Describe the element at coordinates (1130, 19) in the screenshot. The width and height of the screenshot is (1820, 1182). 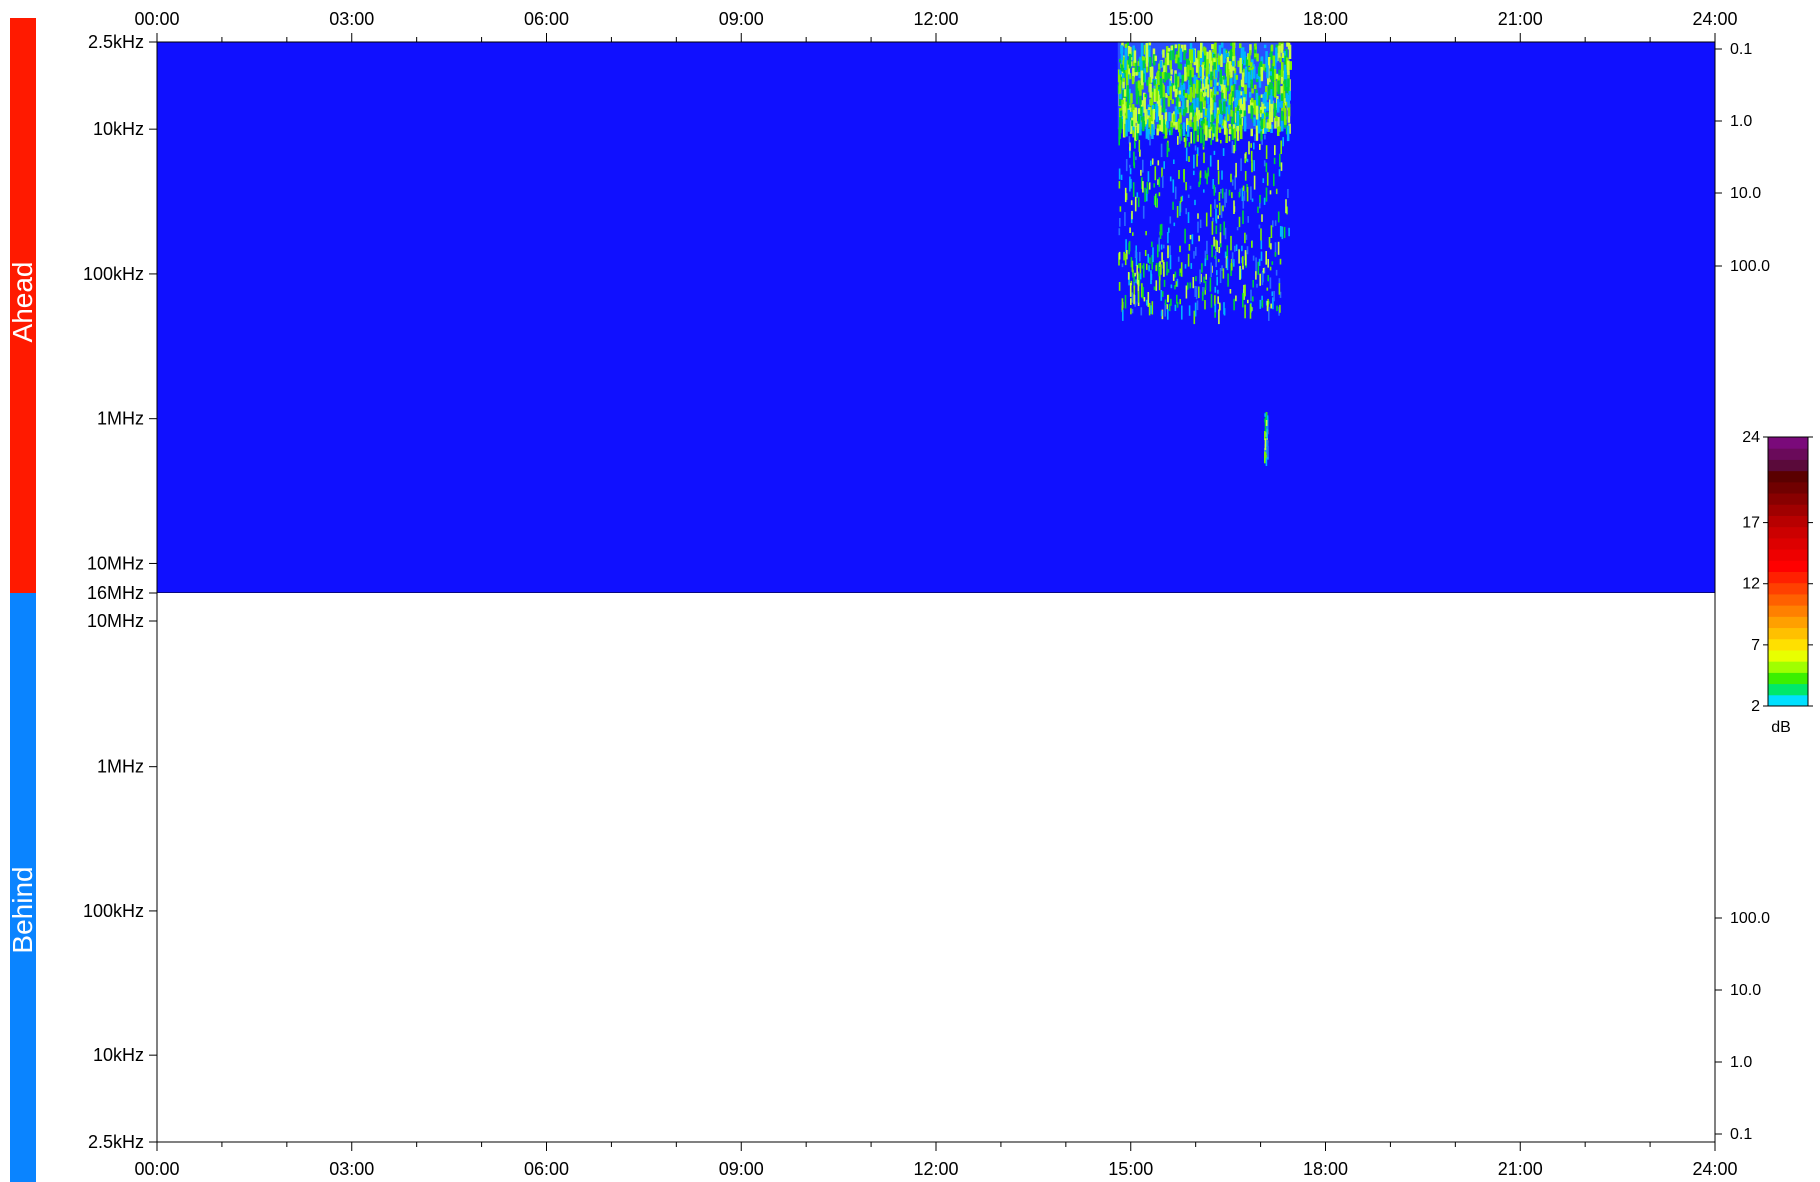
I see `x-tick-label-top: 15:00` at that location.